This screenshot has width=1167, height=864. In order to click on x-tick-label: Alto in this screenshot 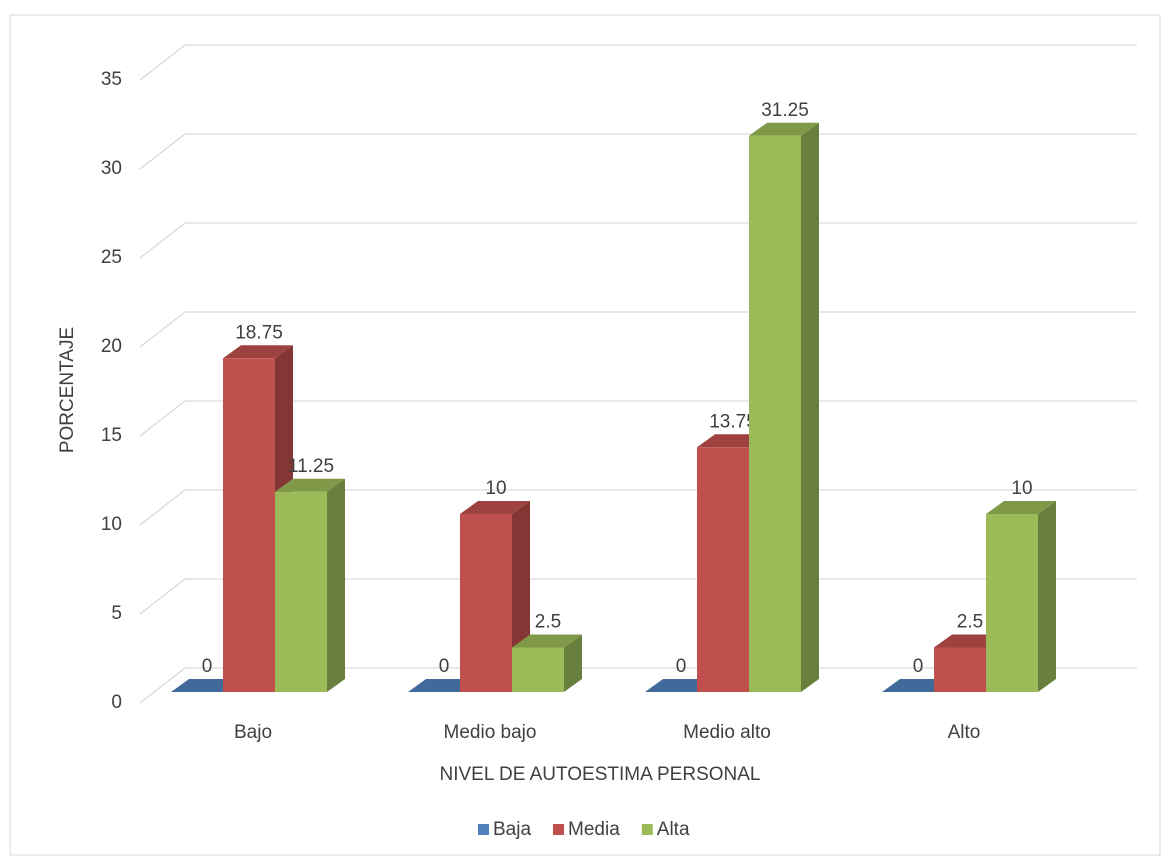, I will do `click(964, 732)`.